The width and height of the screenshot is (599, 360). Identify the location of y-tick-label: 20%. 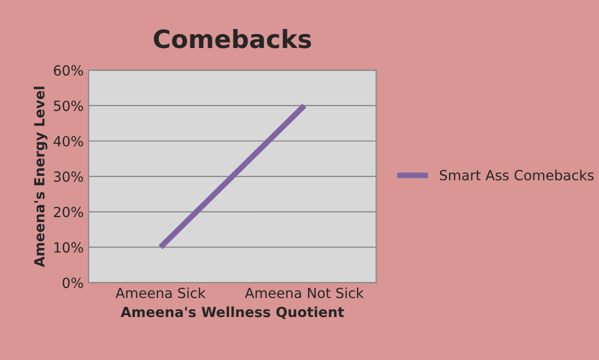
(69, 212).